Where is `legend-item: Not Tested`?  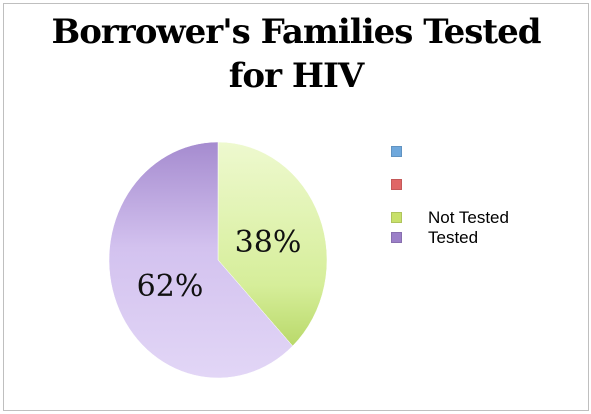 legend-item: Not Tested is located at coordinates (448, 218).